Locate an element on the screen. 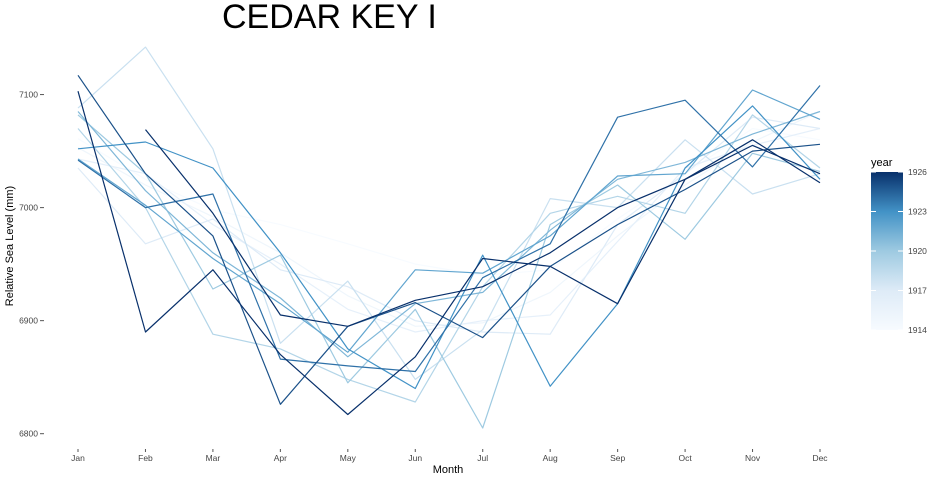 The height and width of the screenshot is (480, 940). colorbar is located at coordinates (887, 251).